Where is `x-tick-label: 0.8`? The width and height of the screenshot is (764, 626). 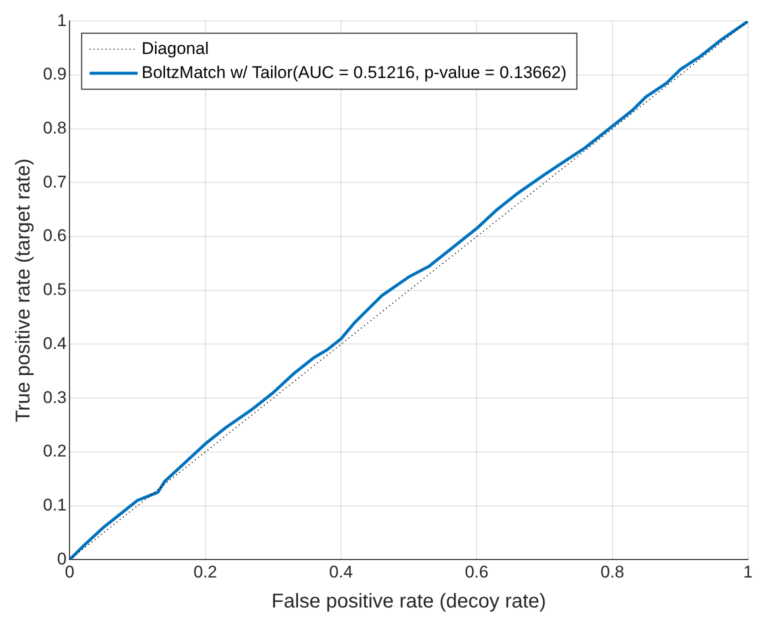
x-tick-label: 0.8 is located at coordinates (612, 572).